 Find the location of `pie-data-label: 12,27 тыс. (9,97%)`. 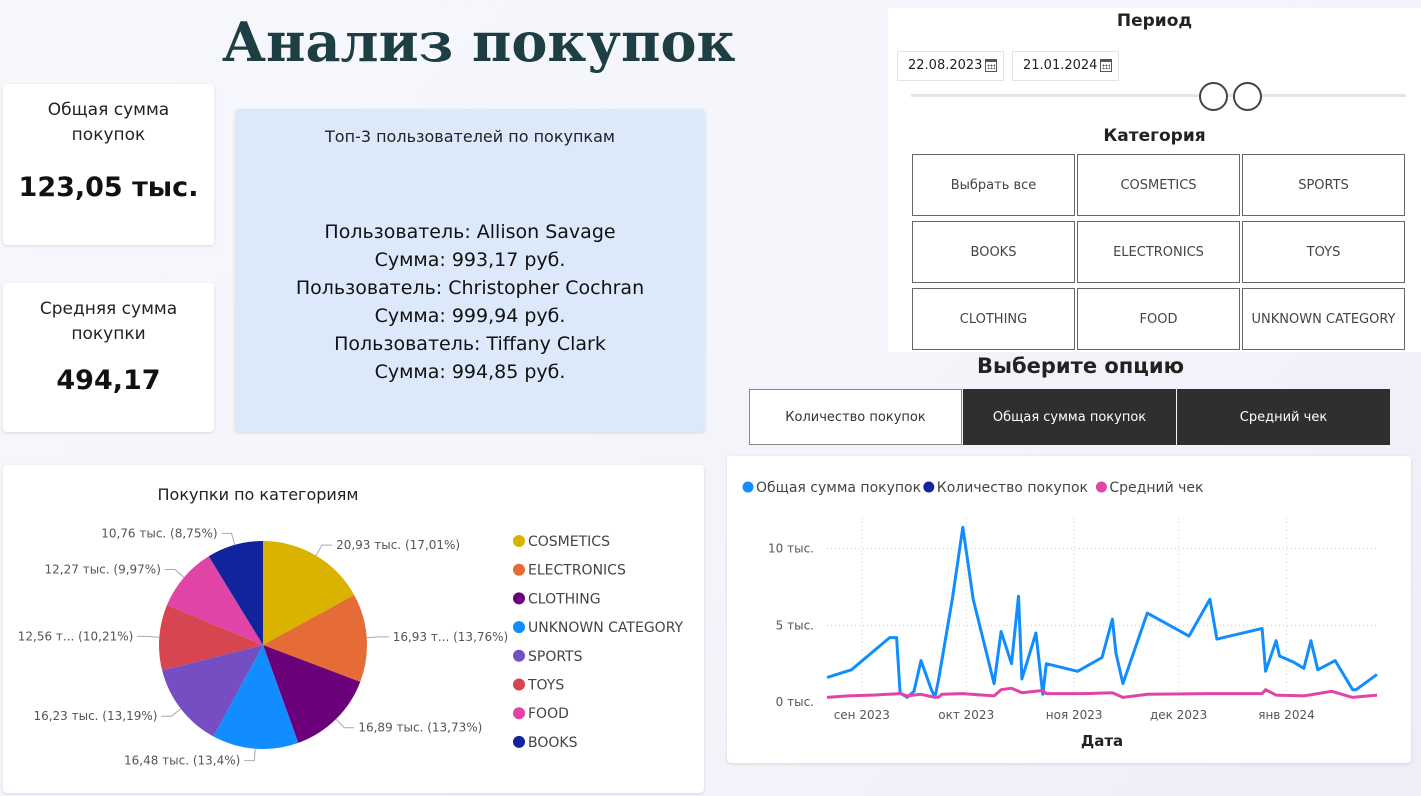

pie-data-label: 12,27 тыс. (9,97%) is located at coordinates (103, 570).